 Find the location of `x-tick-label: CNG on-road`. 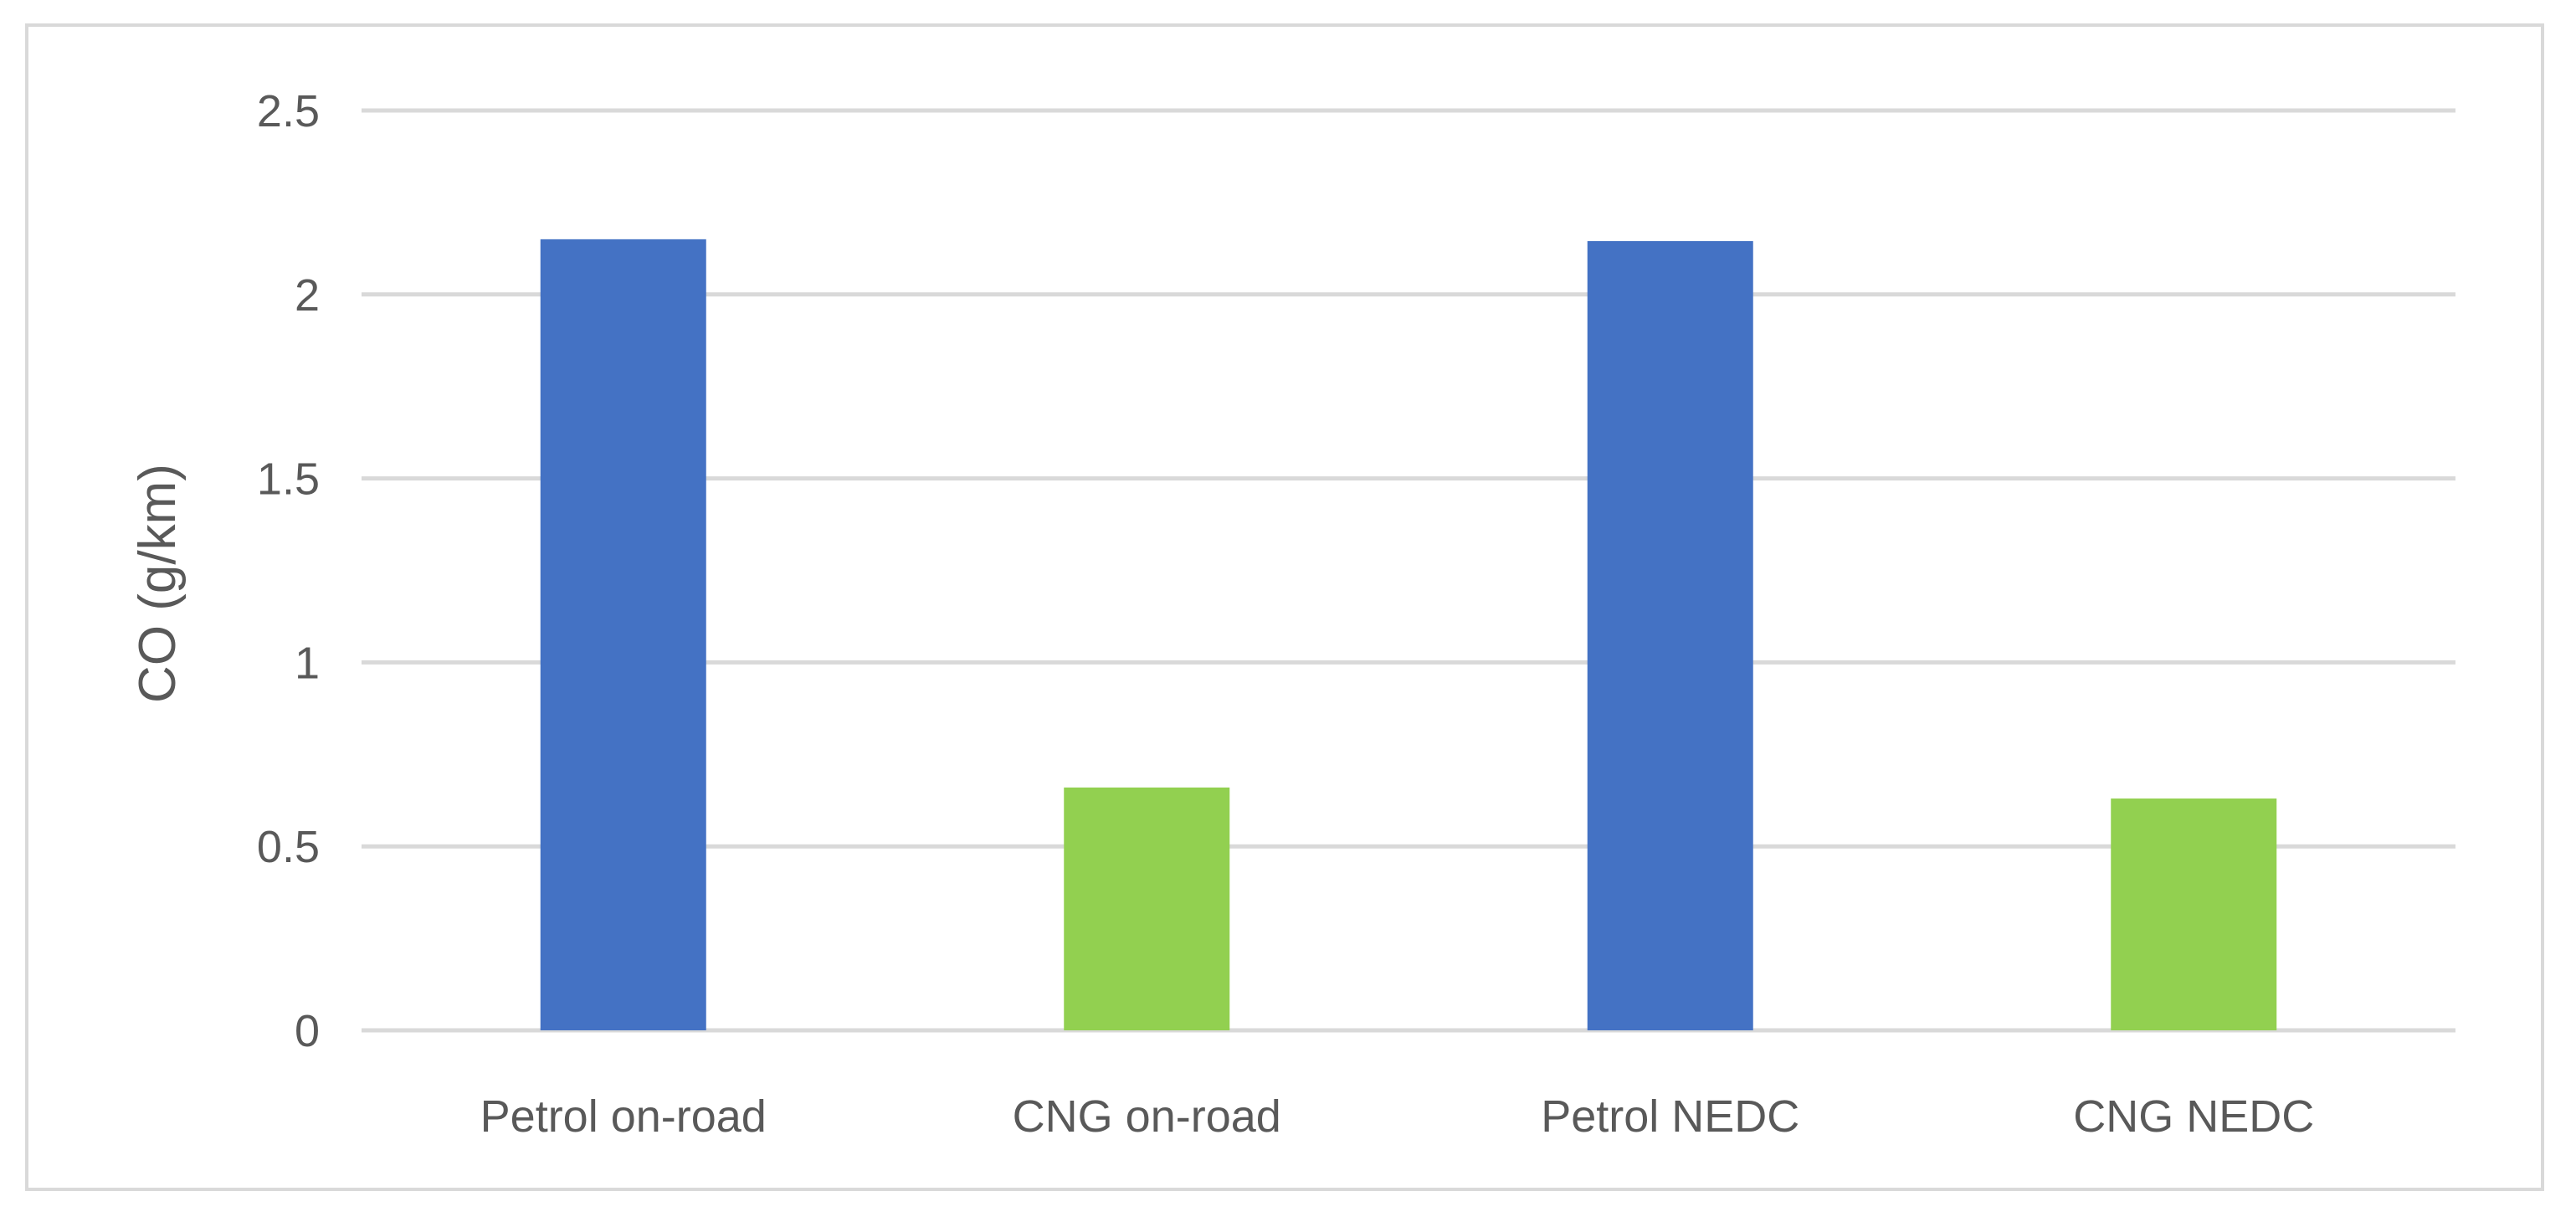

x-tick-label: CNG on-road is located at coordinates (1147, 1116).